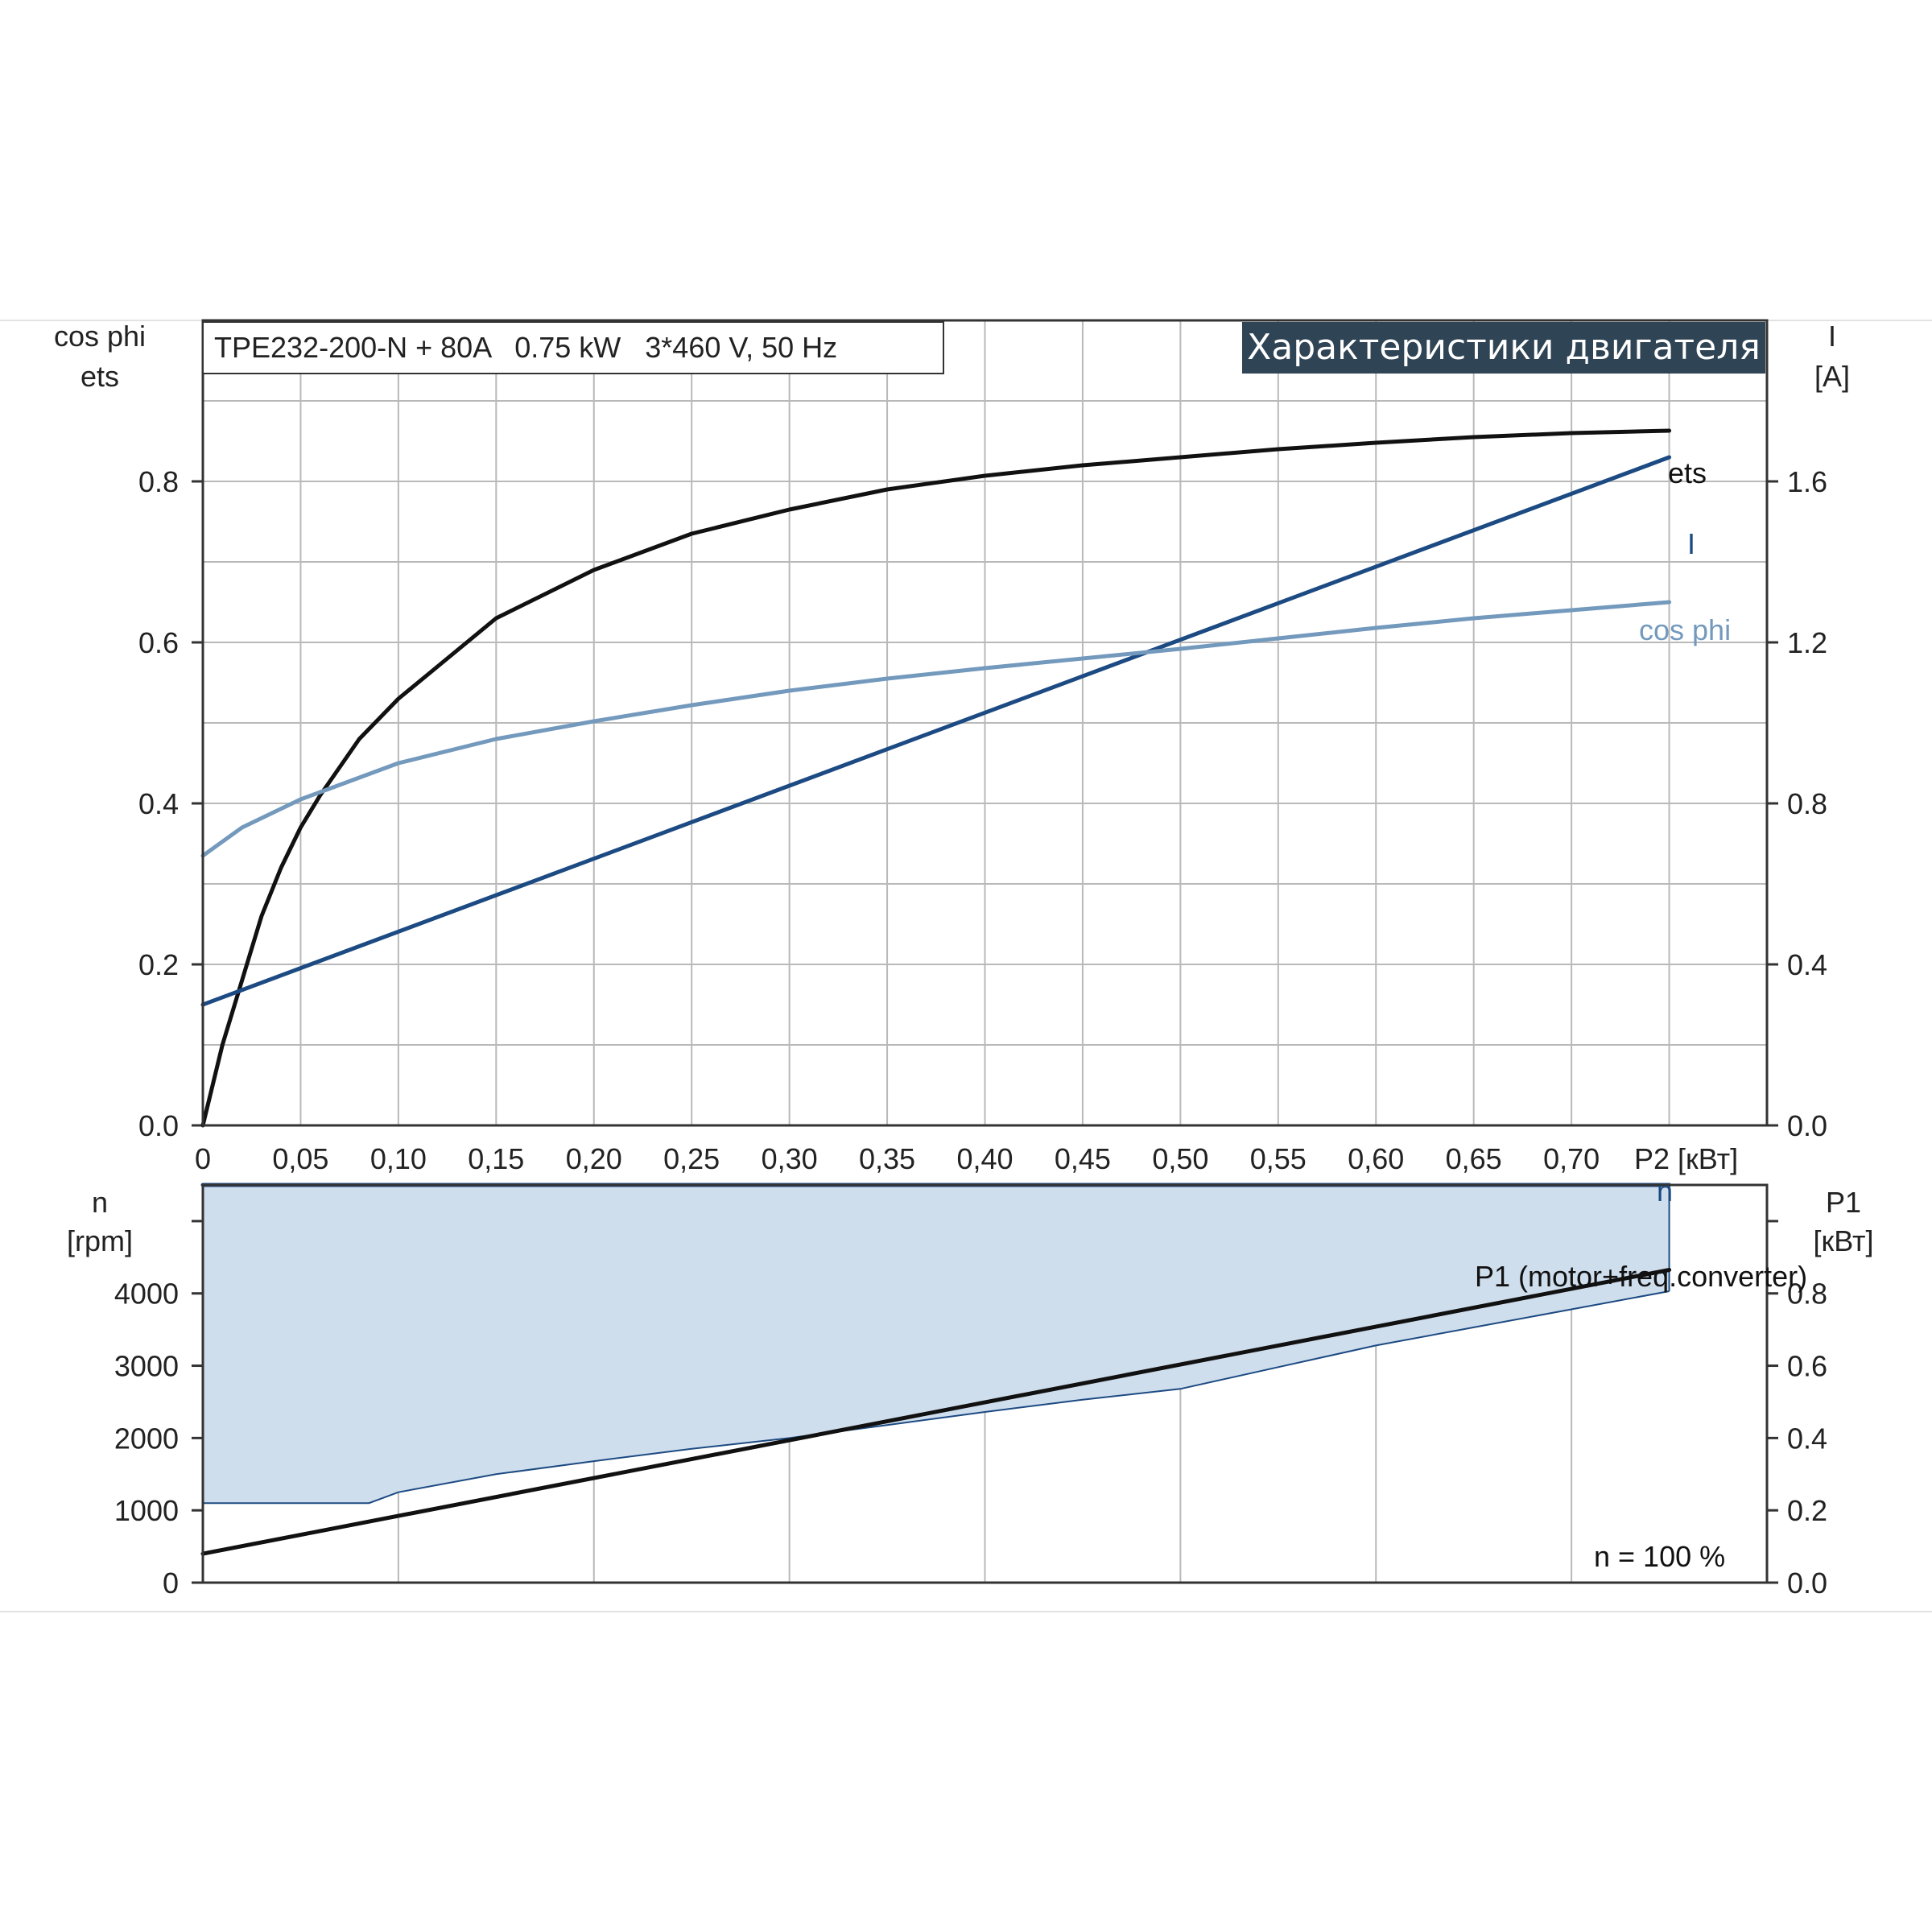  Describe the element at coordinates (1691, 543) in the screenshot. I see `series-label-current: I` at that location.